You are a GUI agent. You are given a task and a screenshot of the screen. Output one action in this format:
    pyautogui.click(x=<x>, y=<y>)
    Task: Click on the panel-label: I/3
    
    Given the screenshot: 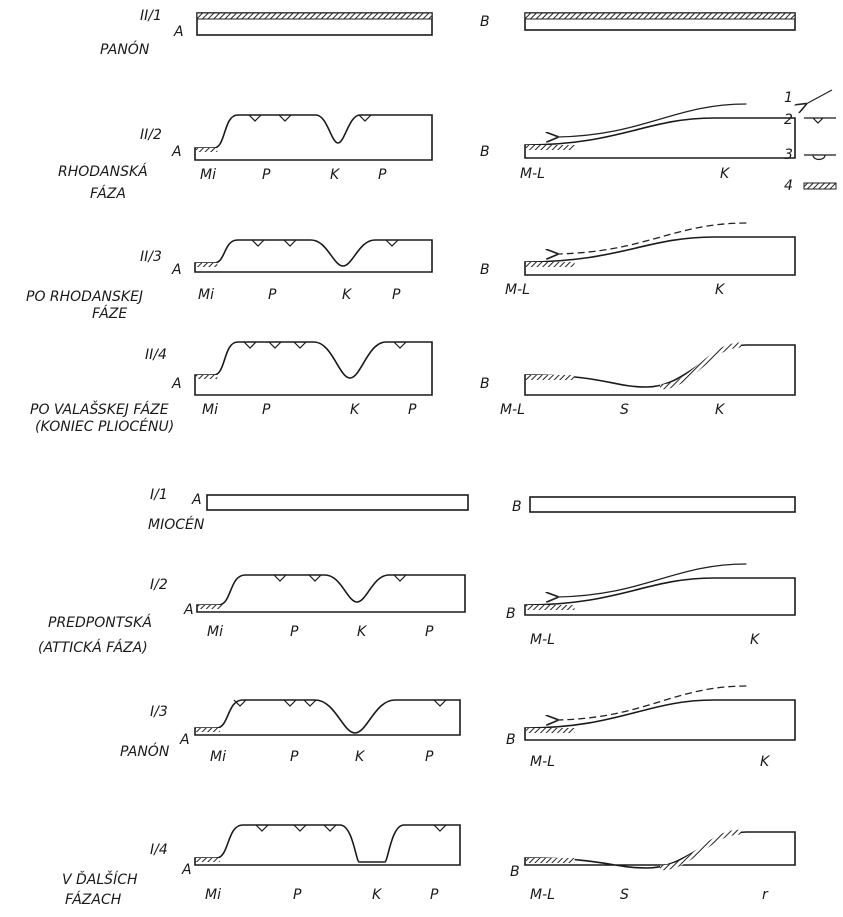 What is the action you would take?
    pyautogui.click(x=159, y=712)
    